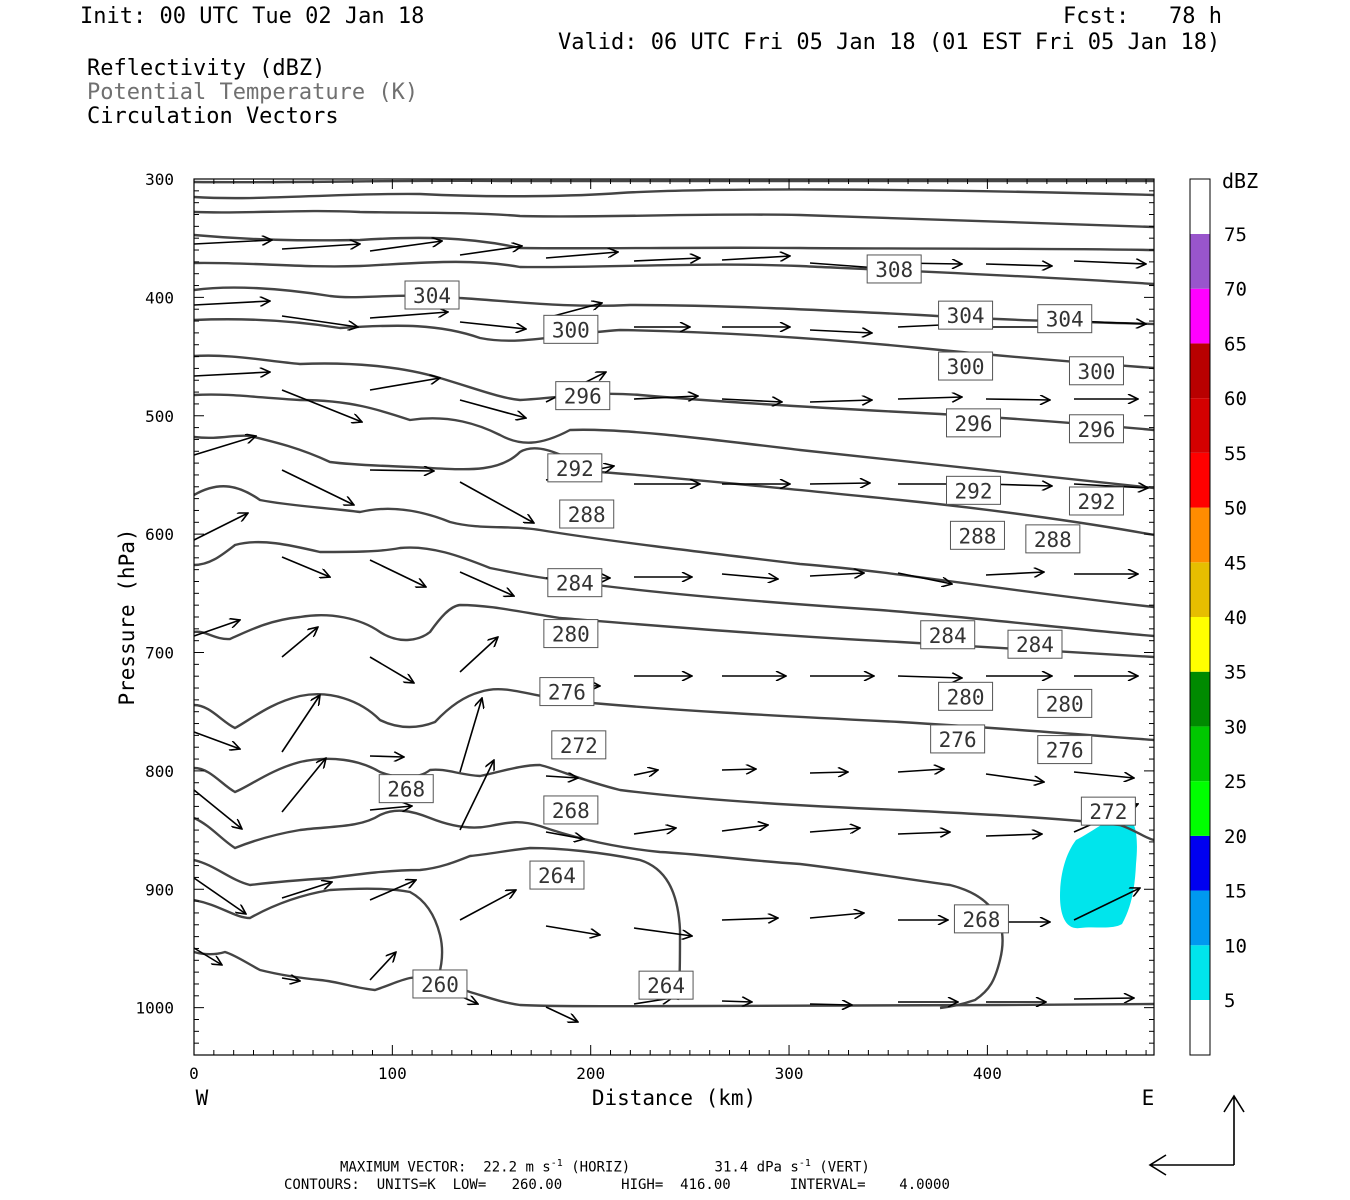 Image resolution: width=1350 pixels, height=1200 pixels. I want to click on forecast-hour: Fcst: 78 h, so click(1142, 16).